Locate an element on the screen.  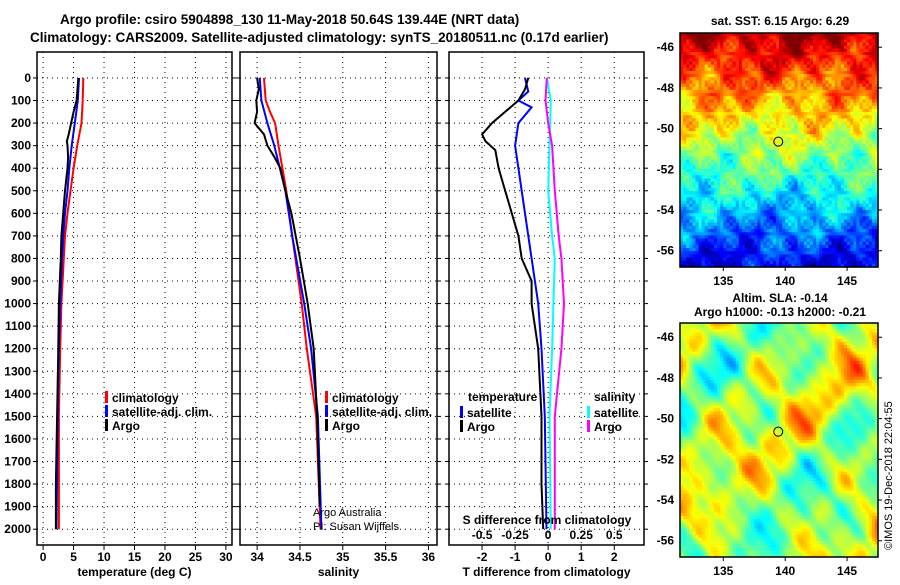
s-tick-label: -0.5 is located at coordinates (482, 535).